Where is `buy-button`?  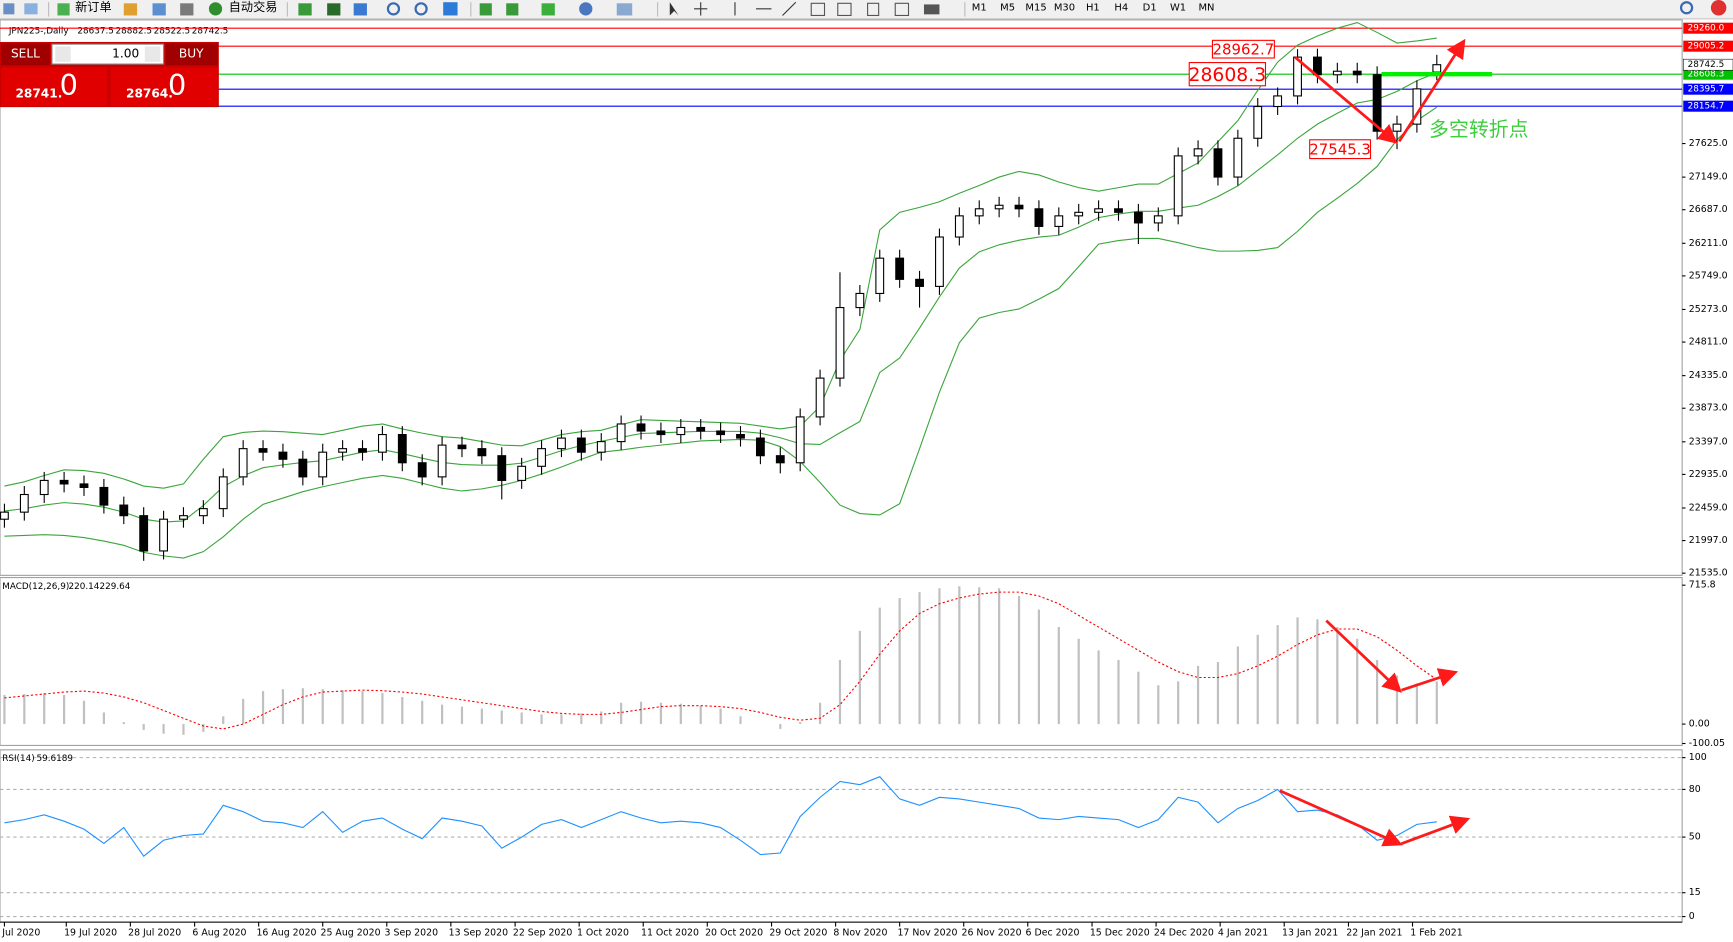
buy-button is located at coordinates (191, 54).